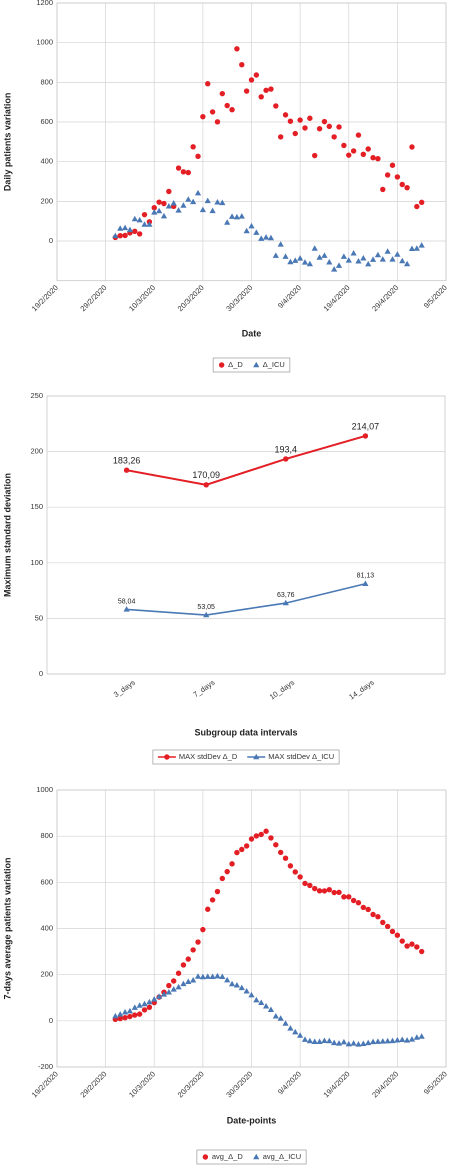  Describe the element at coordinates (274, 364) in the screenshot. I see `legend-label: Δ_ICU` at that location.